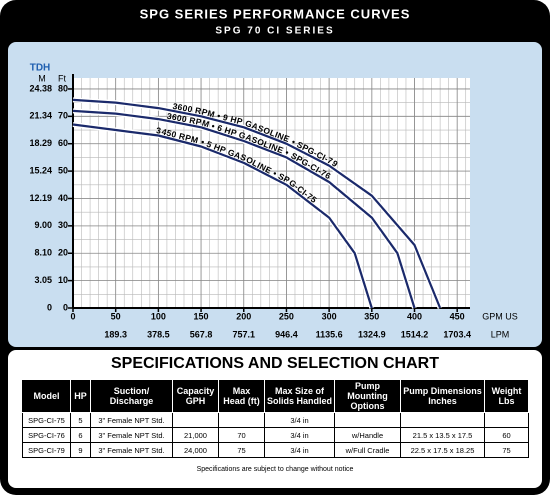  Describe the element at coordinates (46, 396) in the screenshot. I see `column-header: Model` at that location.